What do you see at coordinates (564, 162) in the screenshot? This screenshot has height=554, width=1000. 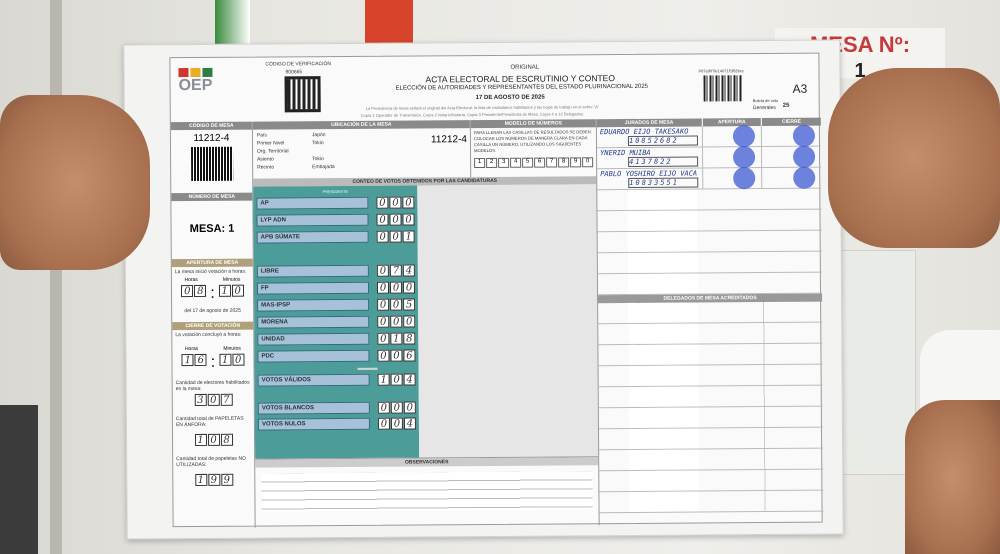 I see `modelo-digit: 8` at bounding box center [564, 162].